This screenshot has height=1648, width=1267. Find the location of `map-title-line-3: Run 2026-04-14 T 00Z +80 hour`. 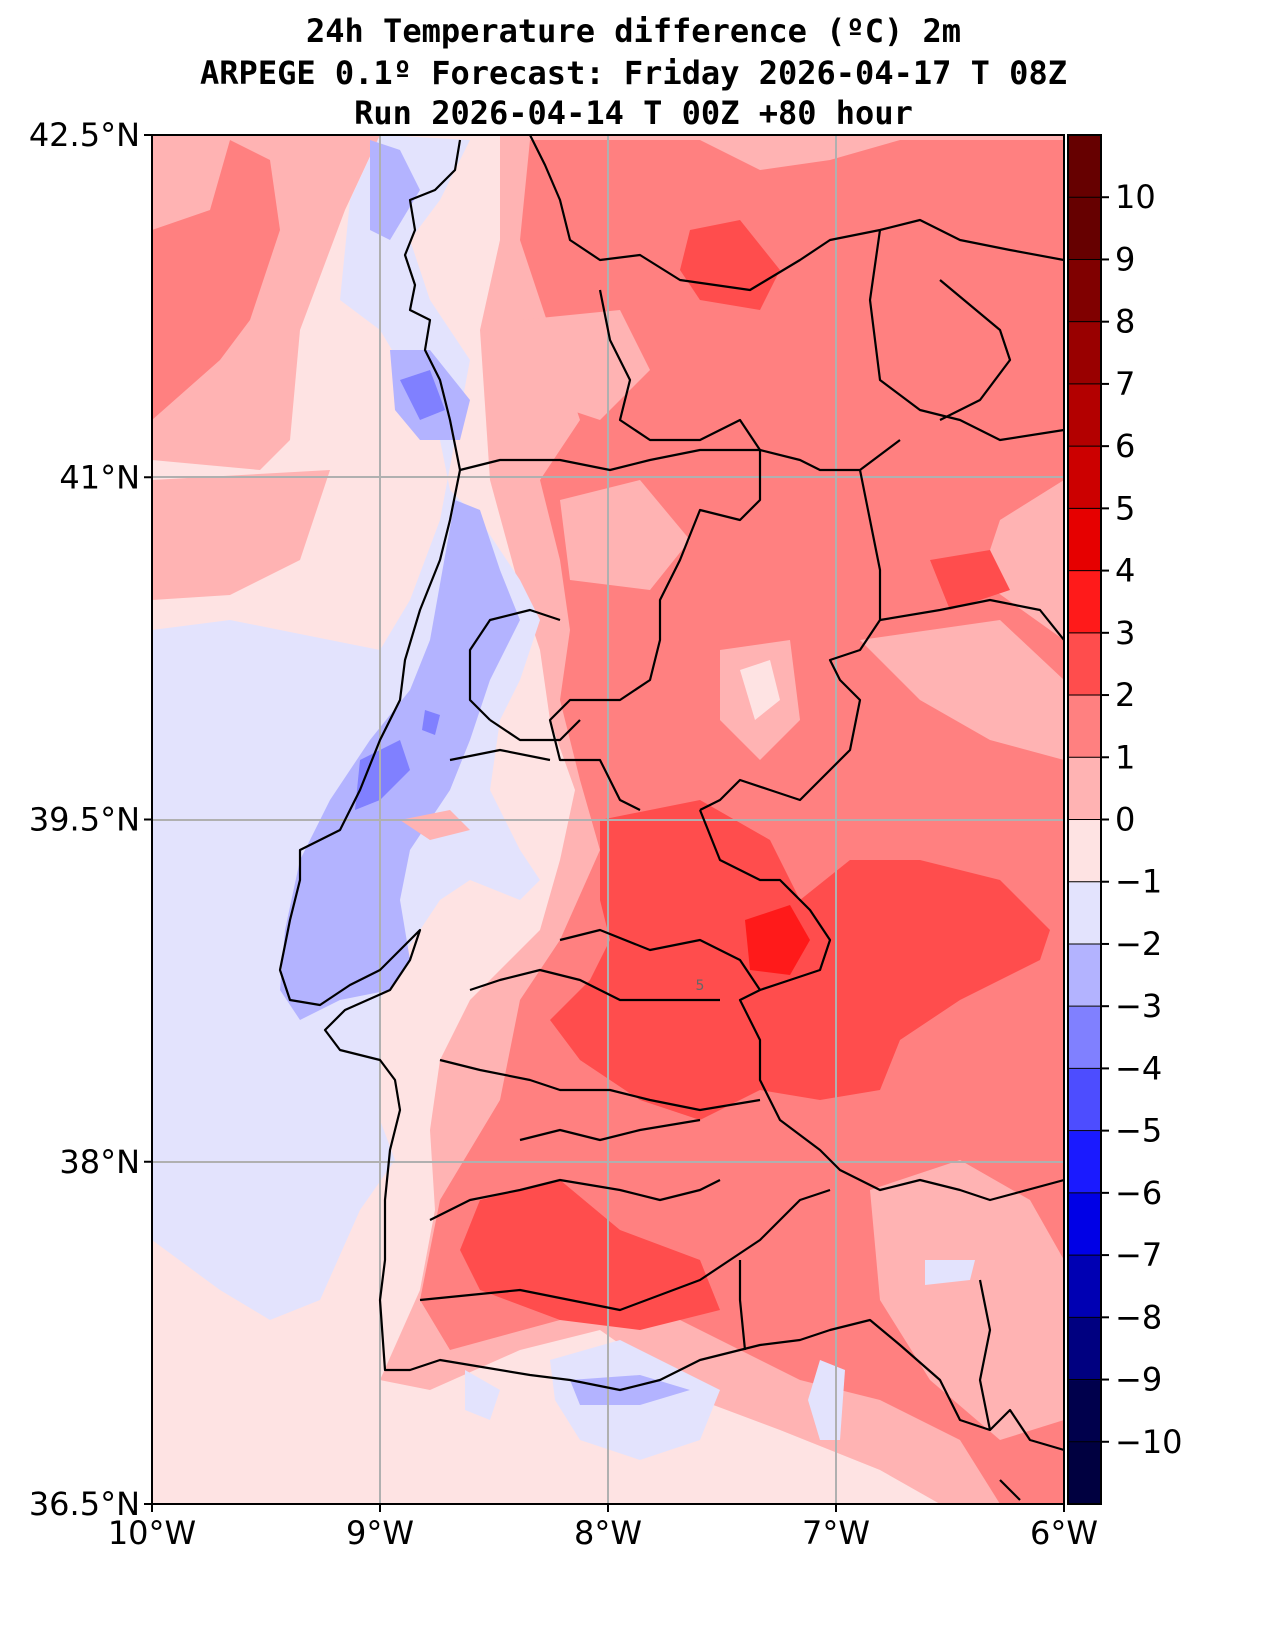

map-title-line-3: Run 2026-04-14 T 00Z +80 hour is located at coordinates (633, 113).